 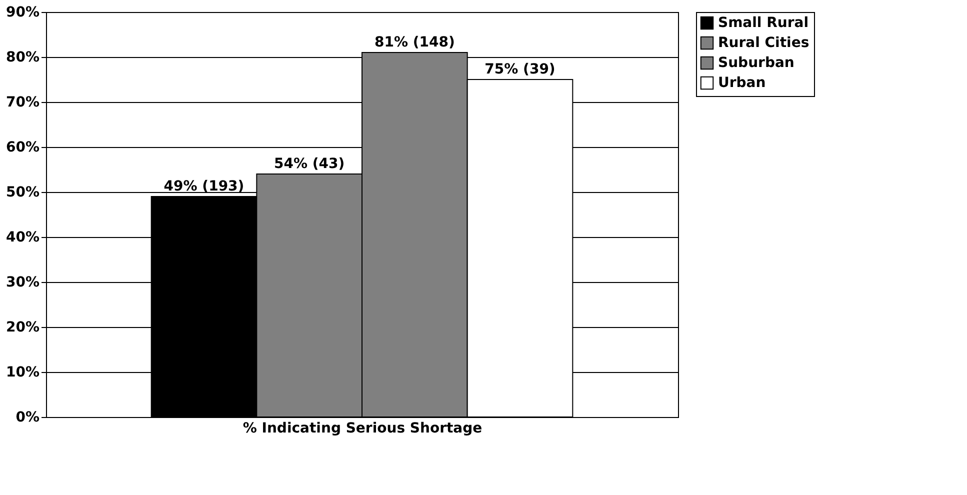 I want to click on legend-label: Small Rural, so click(x=763, y=23).